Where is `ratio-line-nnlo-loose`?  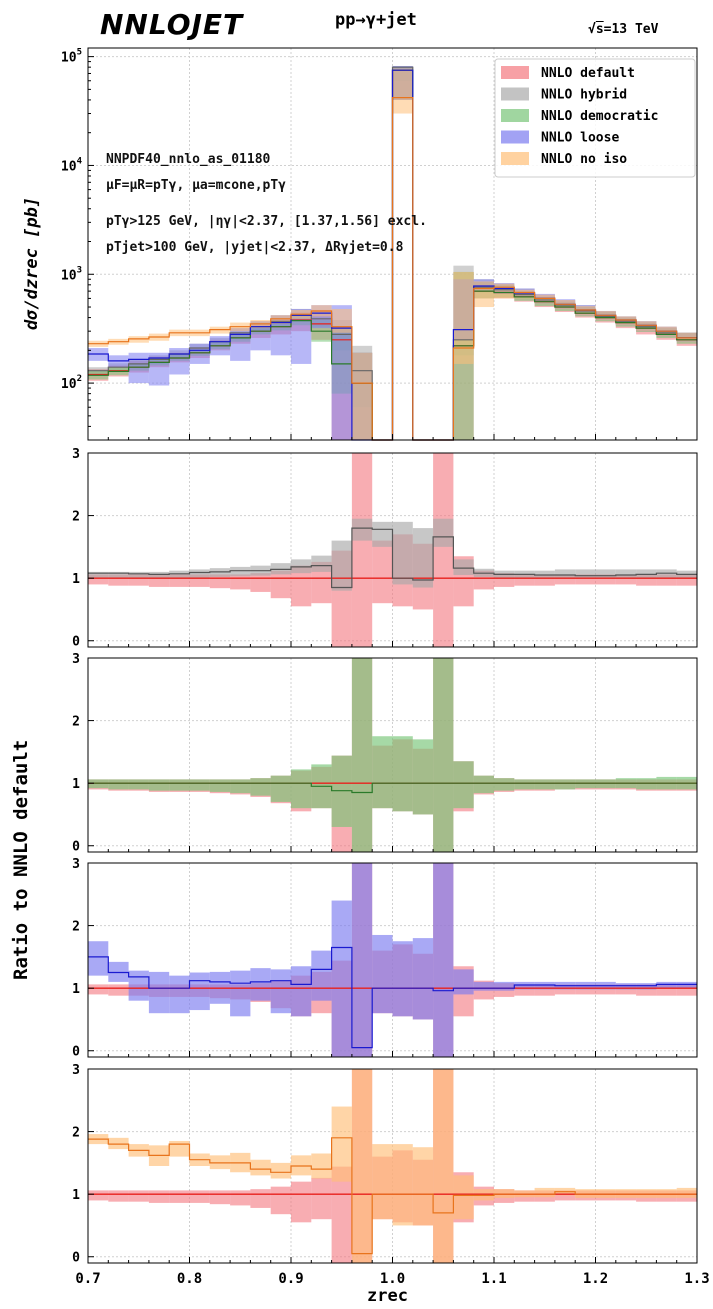
ratio-line-nnlo-loose is located at coordinates (392, 997).